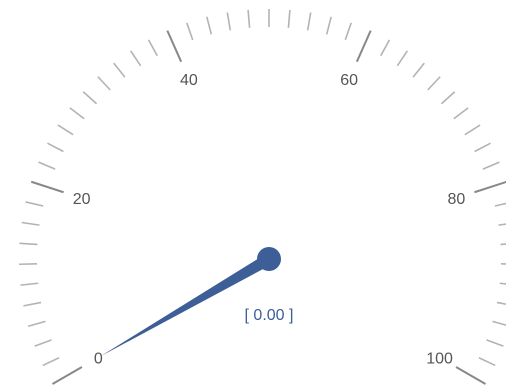  What do you see at coordinates (98, 359) in the screenshot?
I see `tick-label: 0` at bounding box center [98, 359].